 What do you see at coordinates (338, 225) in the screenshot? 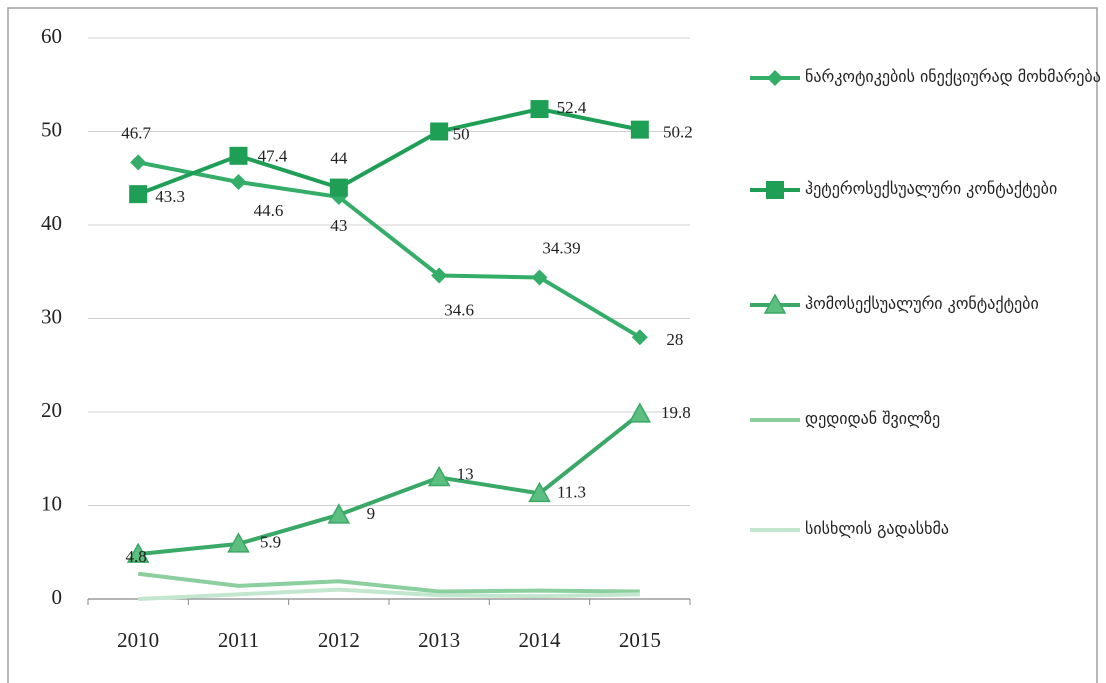
I see `data-label: 43` at bounding box center [338, 225].